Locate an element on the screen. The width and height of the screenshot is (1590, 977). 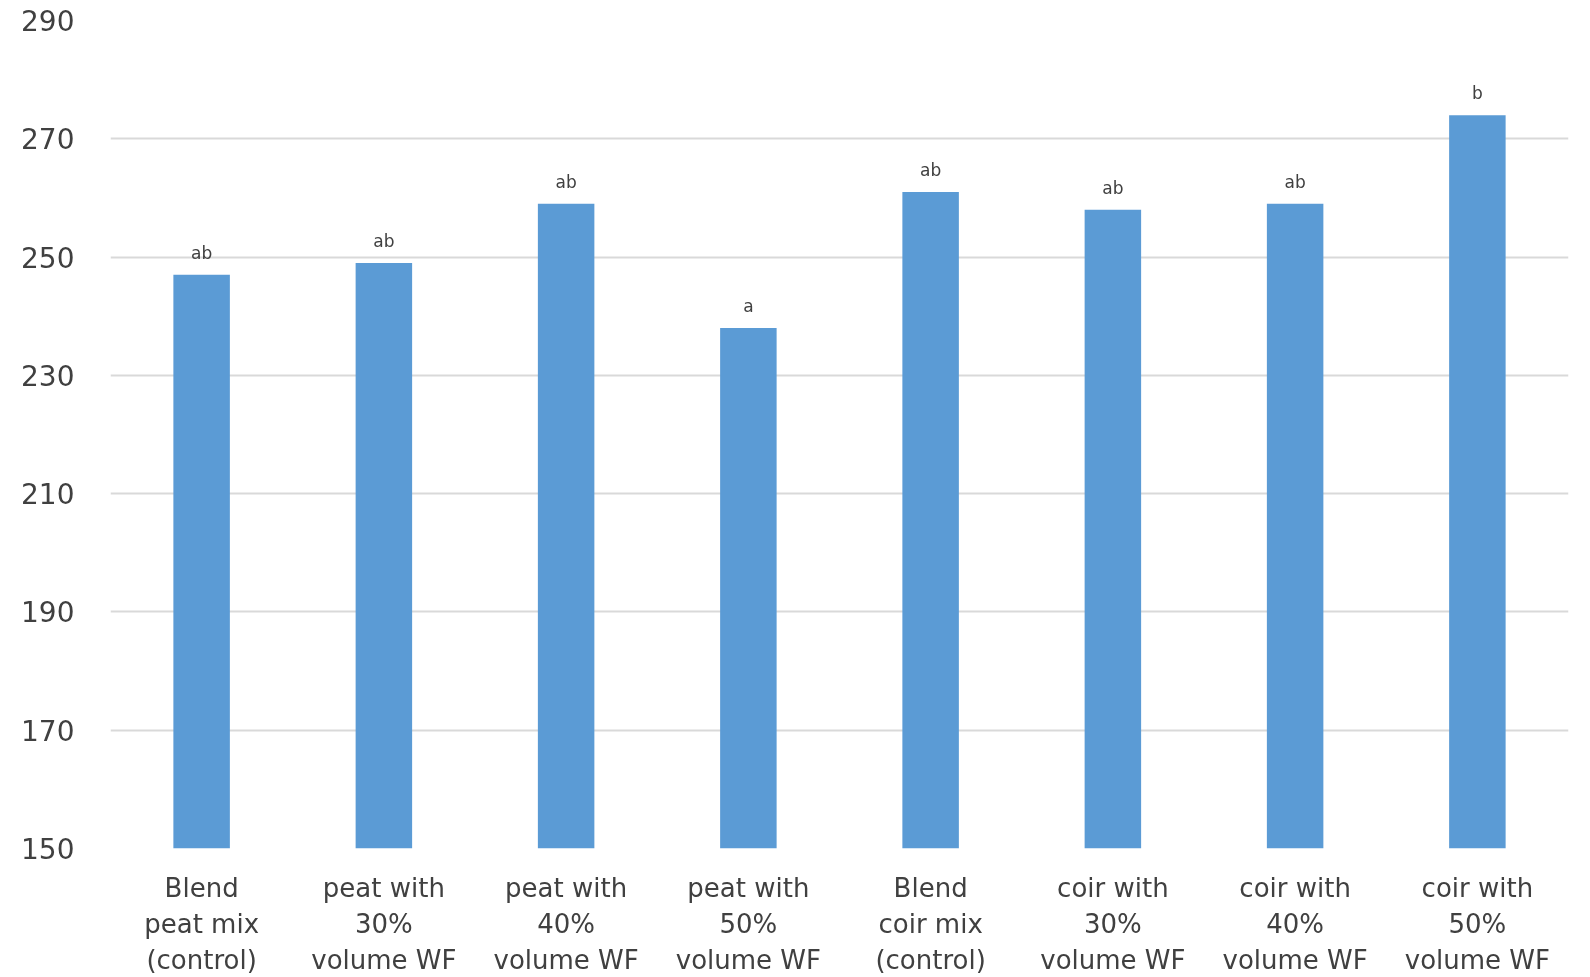
x-tick-label: peat with 40% volume WF is located at coordinates (566, 923).